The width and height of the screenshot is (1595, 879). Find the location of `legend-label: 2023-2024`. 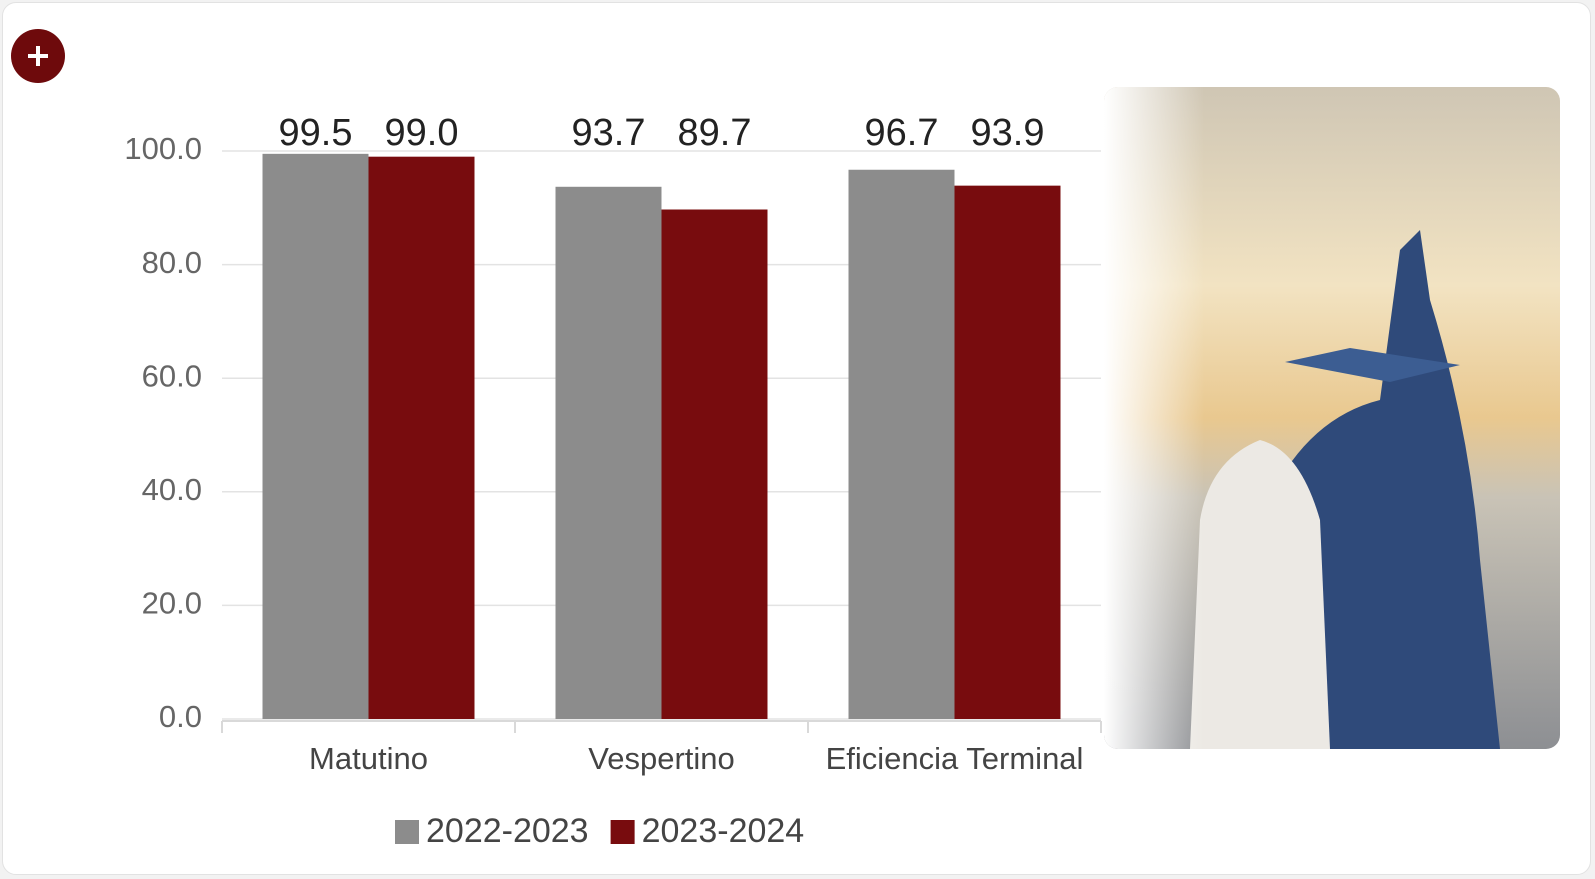

legend-label: 2023-2024 is located at coordinates (723, 831).